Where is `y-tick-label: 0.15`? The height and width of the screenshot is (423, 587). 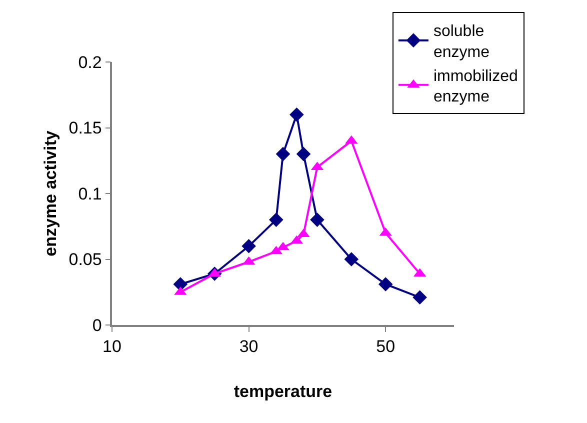 y-tick-label: 0.15 is located at coordinates (85, 128).